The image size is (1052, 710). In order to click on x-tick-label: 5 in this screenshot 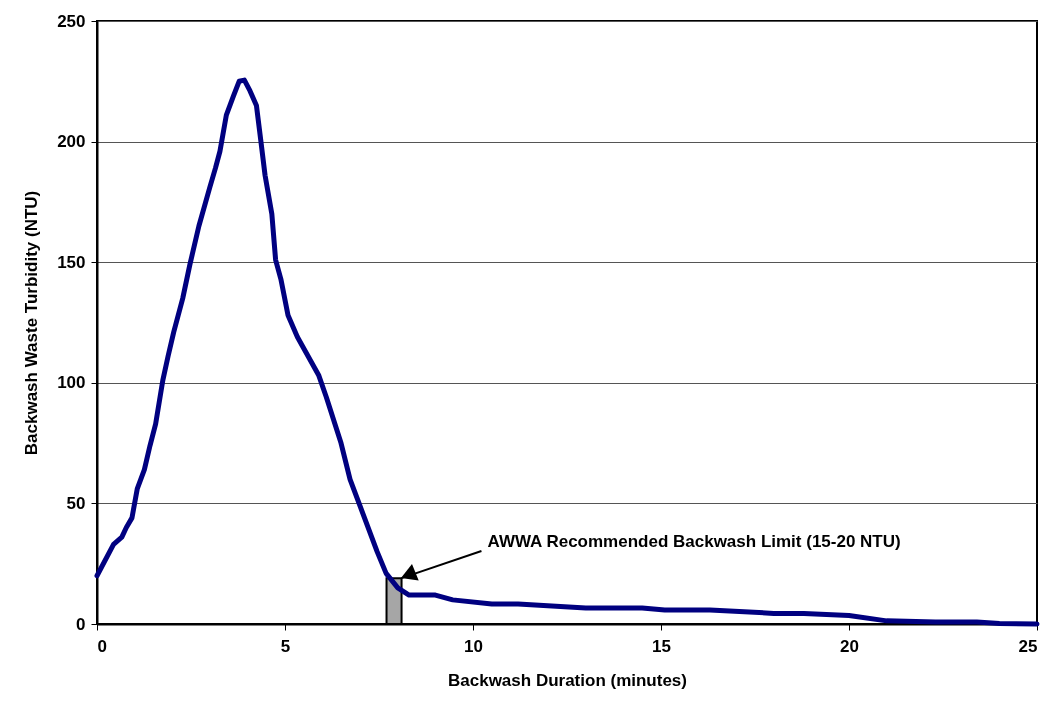, I will do `click(285, 646)`.